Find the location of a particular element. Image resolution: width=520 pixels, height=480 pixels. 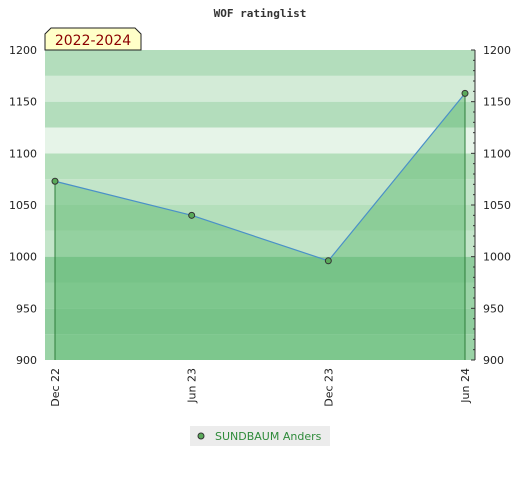

y-tick-label-left: 1100 is located at coordinates (23, 153).